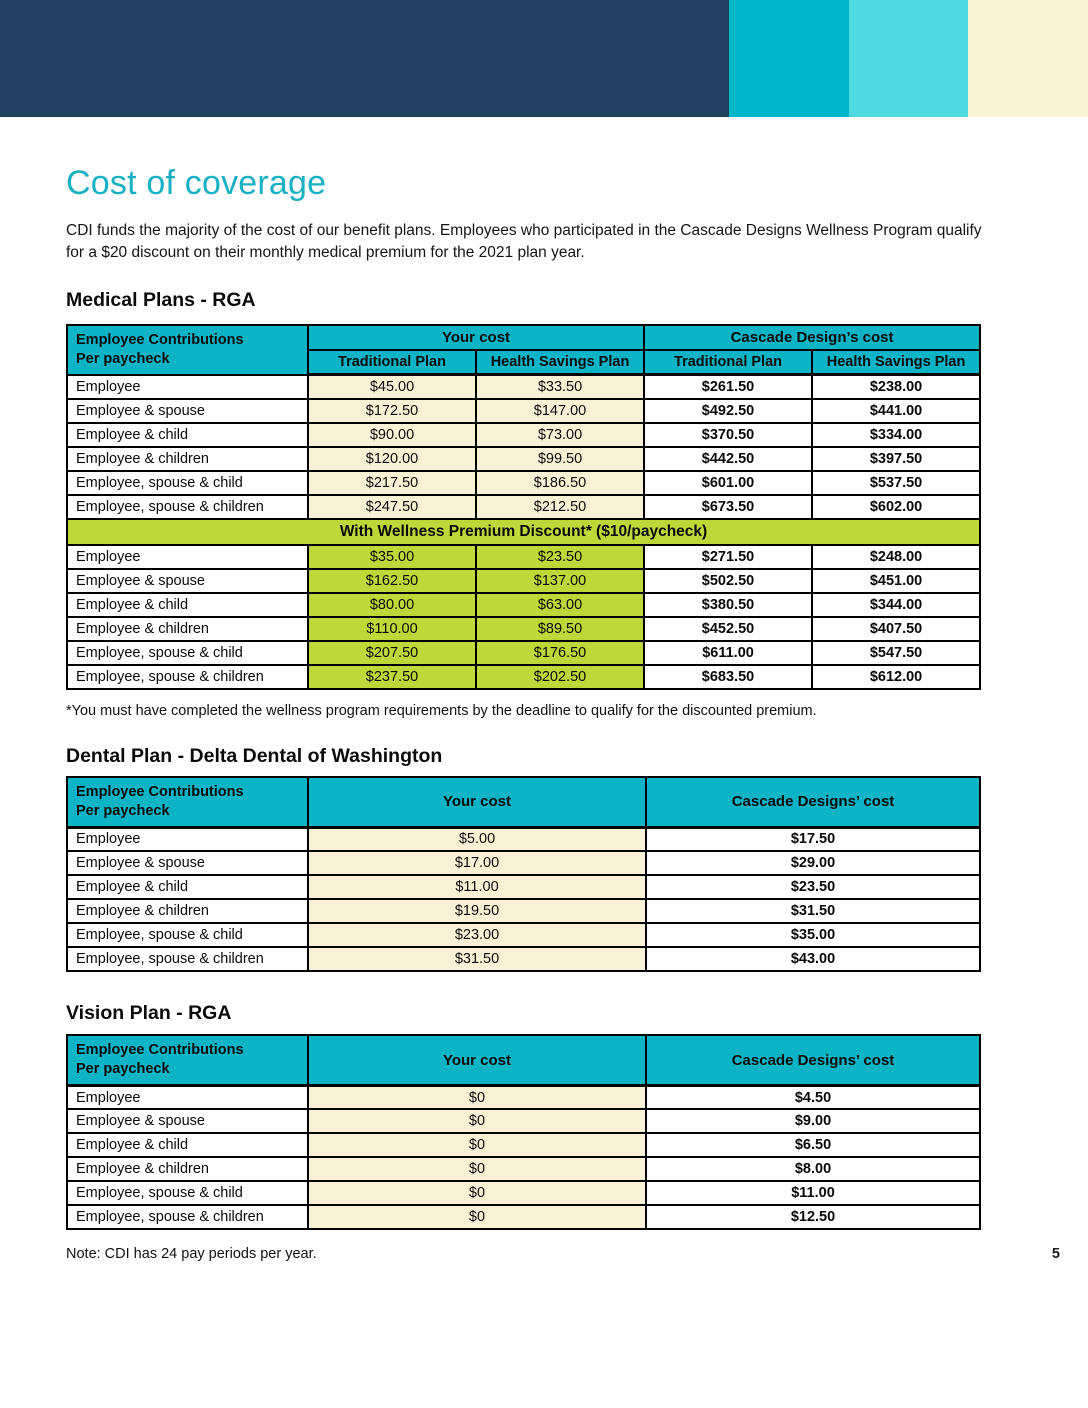  What do you see at coordinates (560, 580) in the screenshot?
I see `discounted-your-cost-hsp-value: $137.00` at bounding box center [560, 580].